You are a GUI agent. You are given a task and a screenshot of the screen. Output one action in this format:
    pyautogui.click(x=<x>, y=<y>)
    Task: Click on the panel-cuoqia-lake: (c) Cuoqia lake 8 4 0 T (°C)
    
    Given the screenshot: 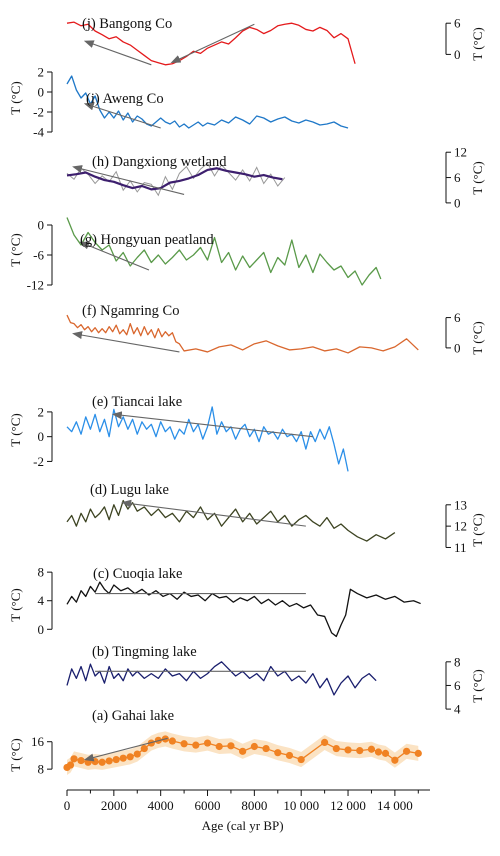 What is the action you would take?
    pyautogui.click(x=214, y=601)
    